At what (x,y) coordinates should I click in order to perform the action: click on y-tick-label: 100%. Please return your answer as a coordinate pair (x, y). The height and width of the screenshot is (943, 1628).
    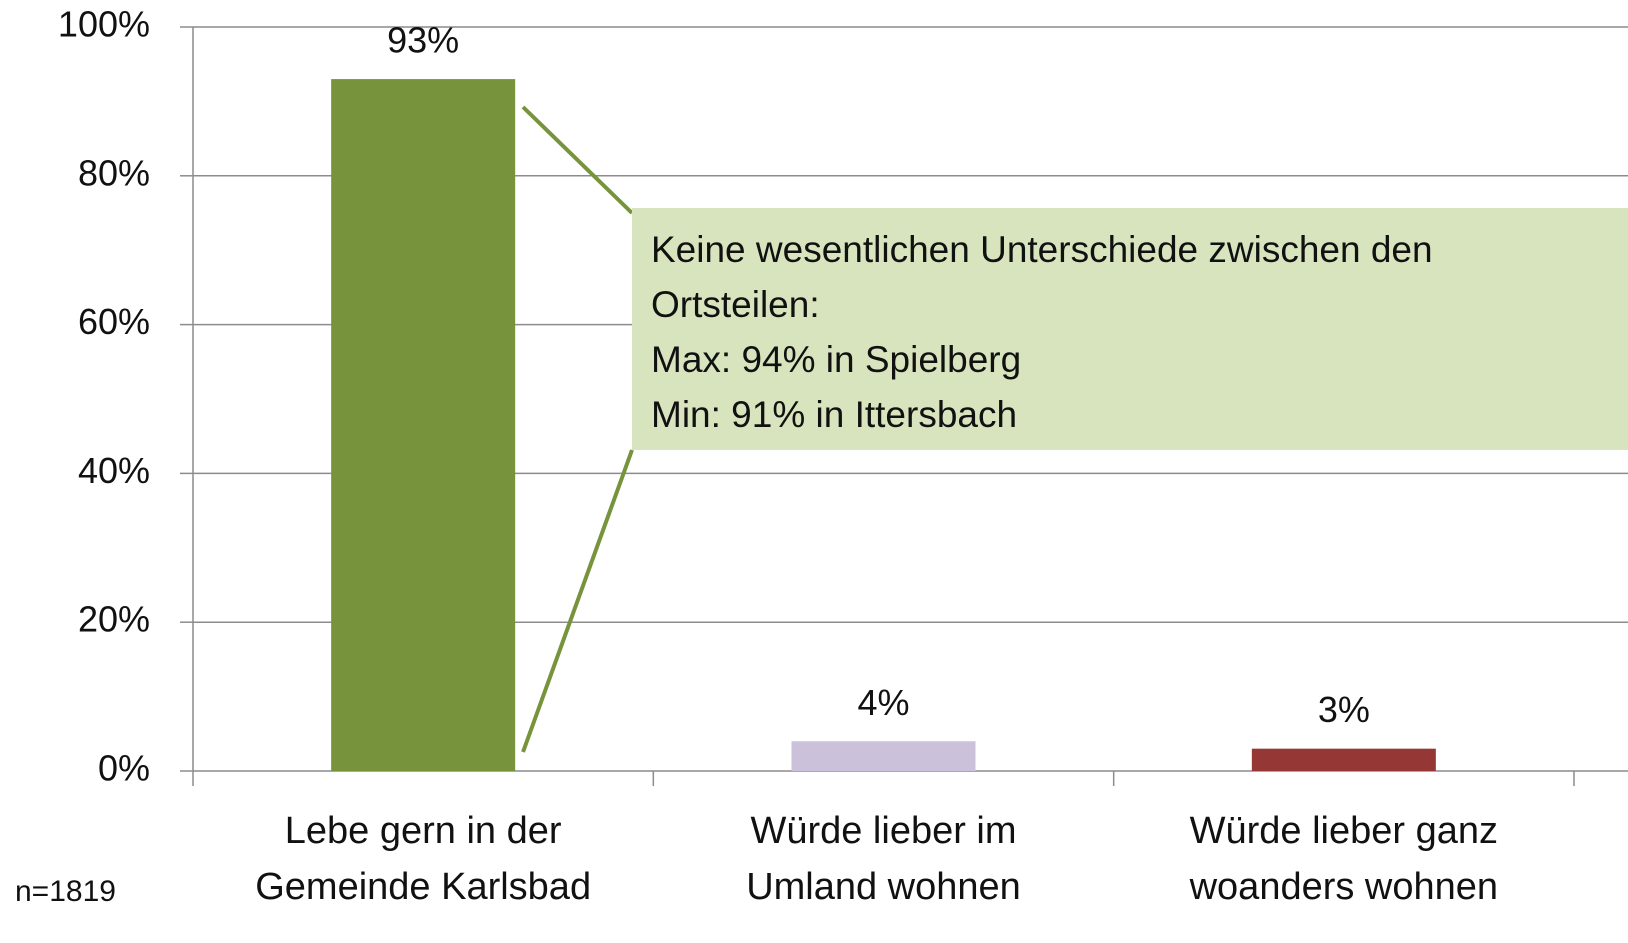
    Looking at the image, I should click on (104, 24).